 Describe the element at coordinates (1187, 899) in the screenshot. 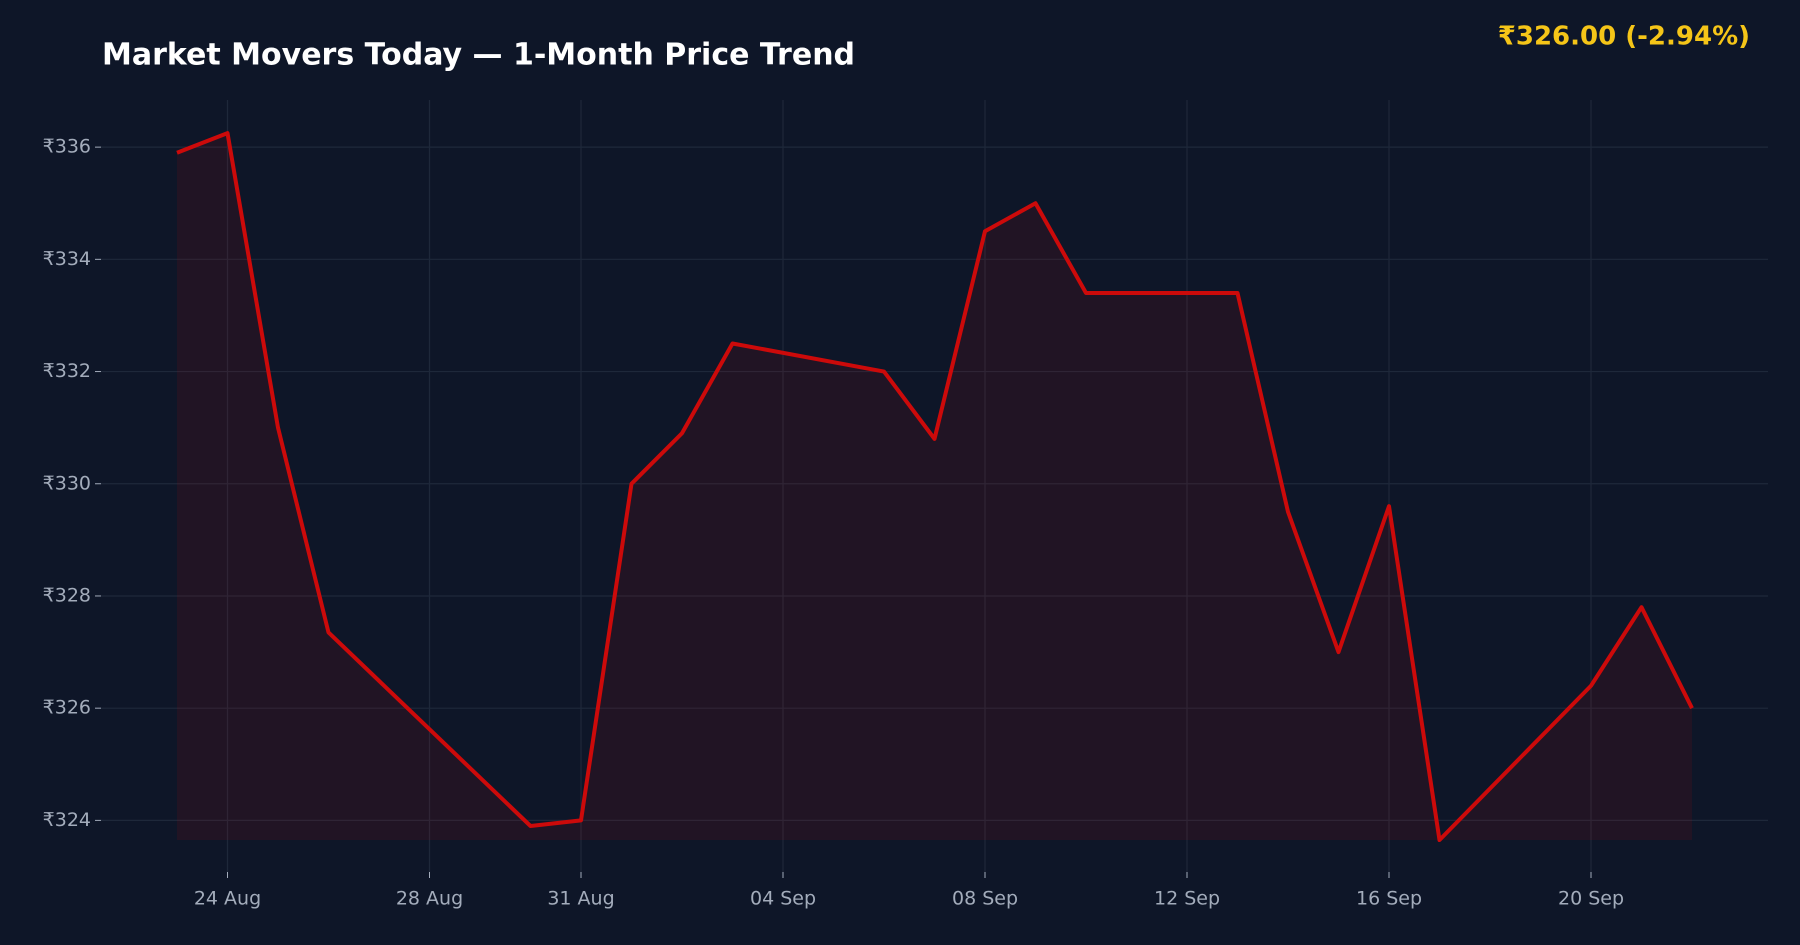

I see `x-tick-label: 12 Sep` at that location.